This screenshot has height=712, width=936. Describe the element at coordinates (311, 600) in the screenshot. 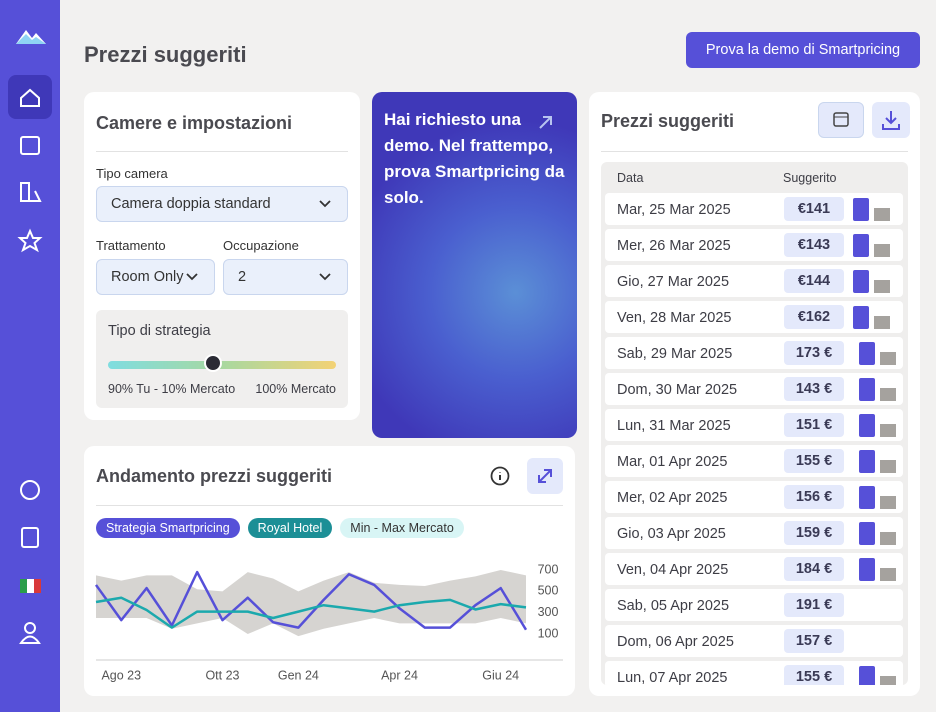

I see `series-line` at that location.